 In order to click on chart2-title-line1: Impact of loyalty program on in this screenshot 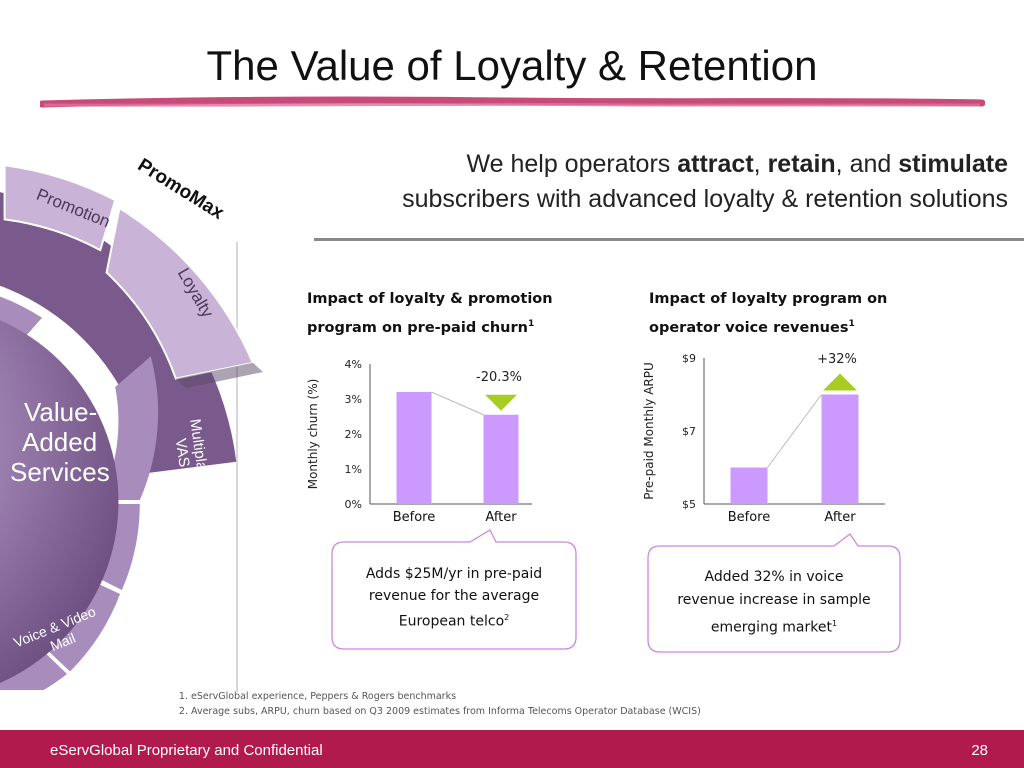, I will do `click(768, 299)`.